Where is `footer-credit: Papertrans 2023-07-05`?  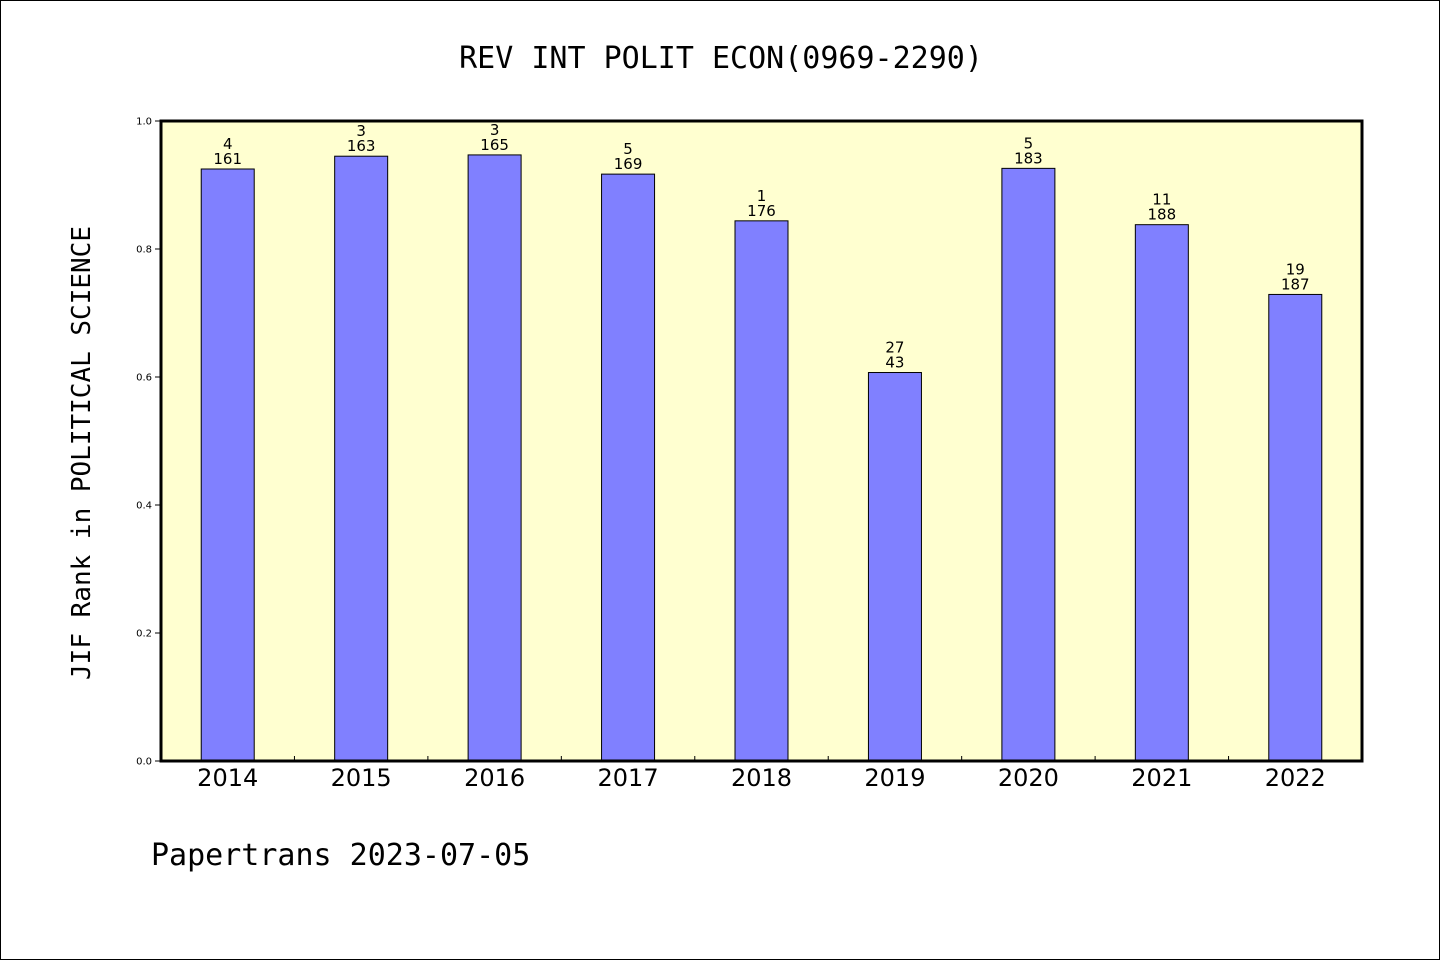
footer-credit: Papertrans 2023-07-05 is located at coordinates (340, 855).